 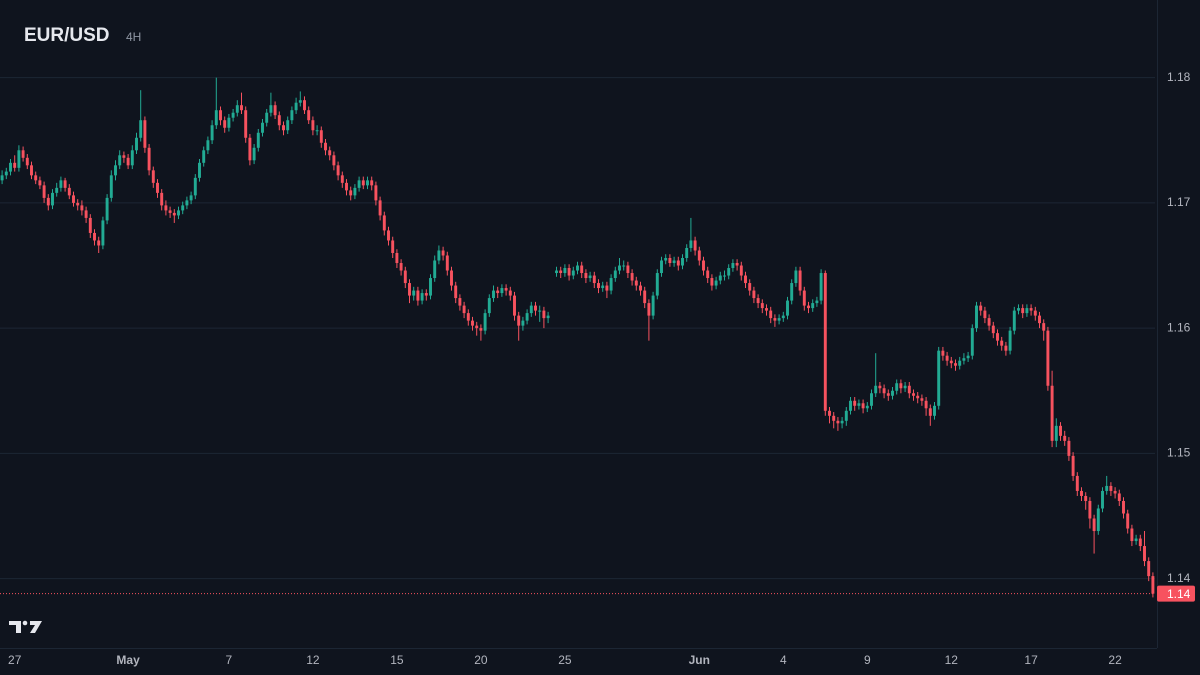 What do you see at coordinates (1115, 660) in the screenshot?
I see `x-tick-label: 22` at bounding box center [1115, 660].